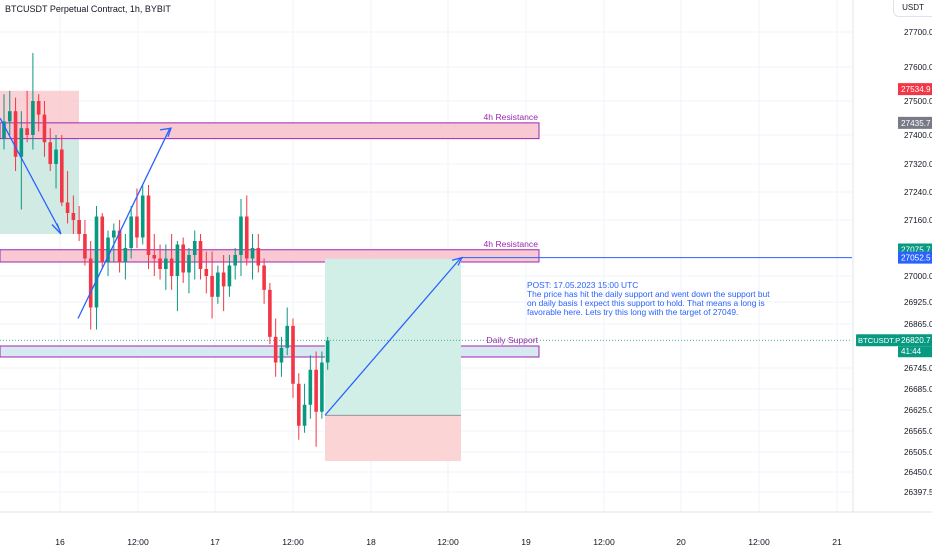 The width and height of the screenshot is (932, 555). Describe the element at coordinates (371, 542) in the screenshot. I see `x-tick-label-4: 18` at that location.